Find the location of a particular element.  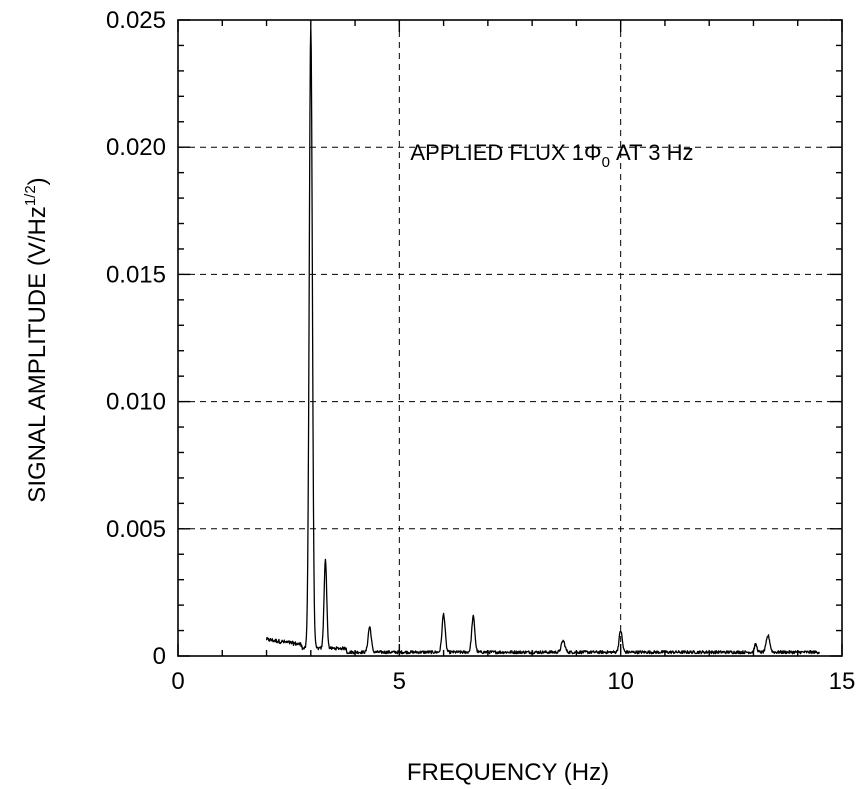

x-axis-label: FREQUENCY (Hz) is located at coordinates (508, 772).